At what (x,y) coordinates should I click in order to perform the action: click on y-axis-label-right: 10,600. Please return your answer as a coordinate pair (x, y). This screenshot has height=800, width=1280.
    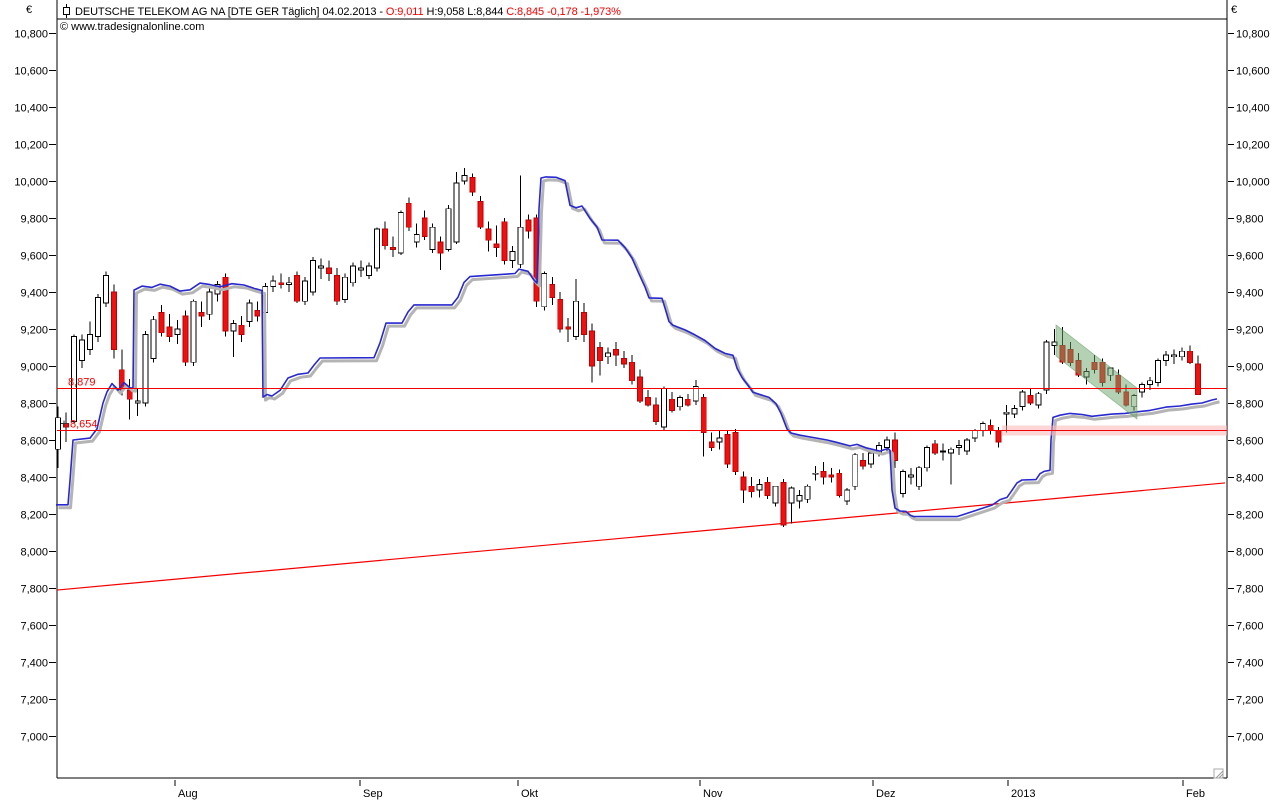
    Looking at the image, I should click on (1253, 72).